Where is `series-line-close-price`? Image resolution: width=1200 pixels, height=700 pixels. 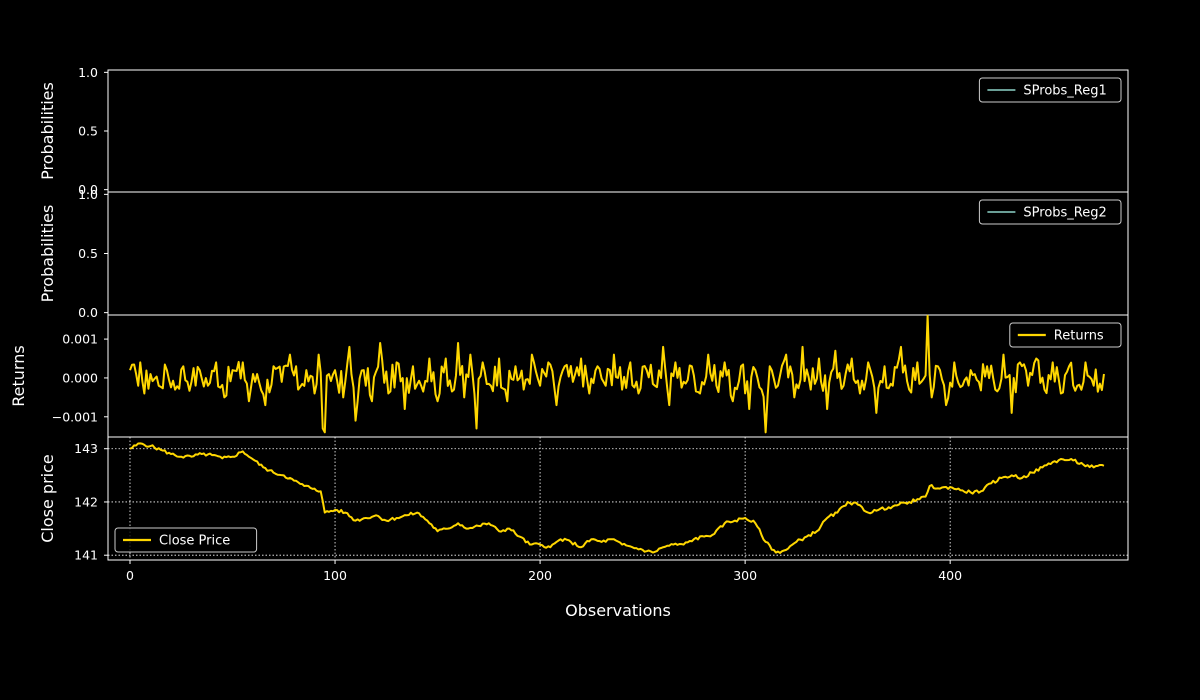
series-line-close-price is located at coordinates (617, 498).